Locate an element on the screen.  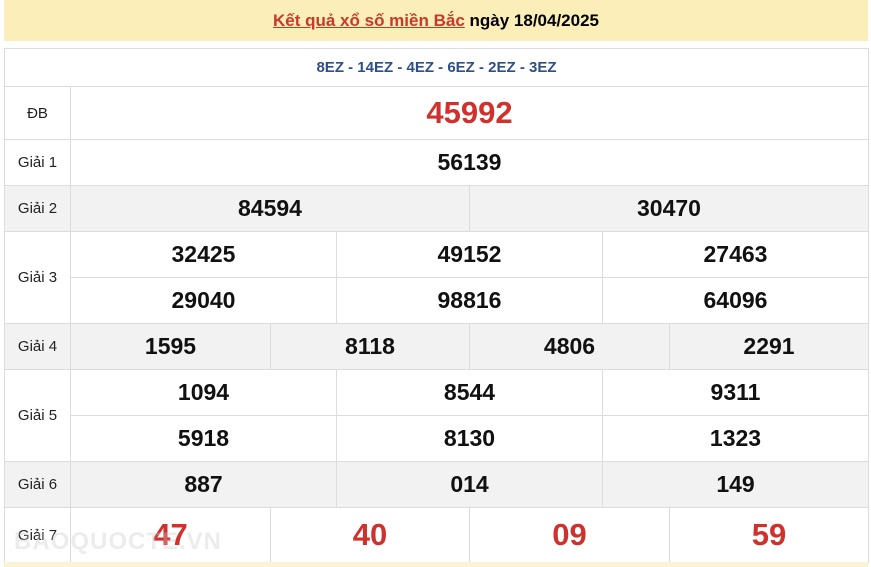
prize-label-db: ĐB is located at coordinates (37, 113).